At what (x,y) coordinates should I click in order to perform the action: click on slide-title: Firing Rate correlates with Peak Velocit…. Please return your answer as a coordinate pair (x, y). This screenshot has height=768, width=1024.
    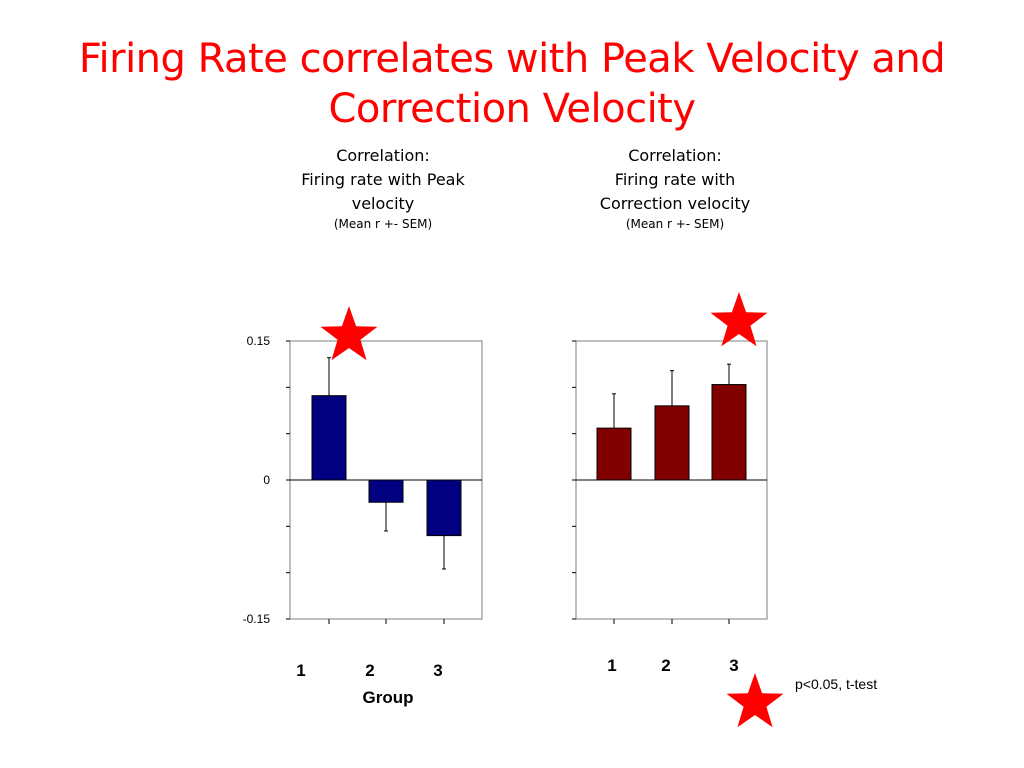
    Looking at the image, I should click on (512, 84).